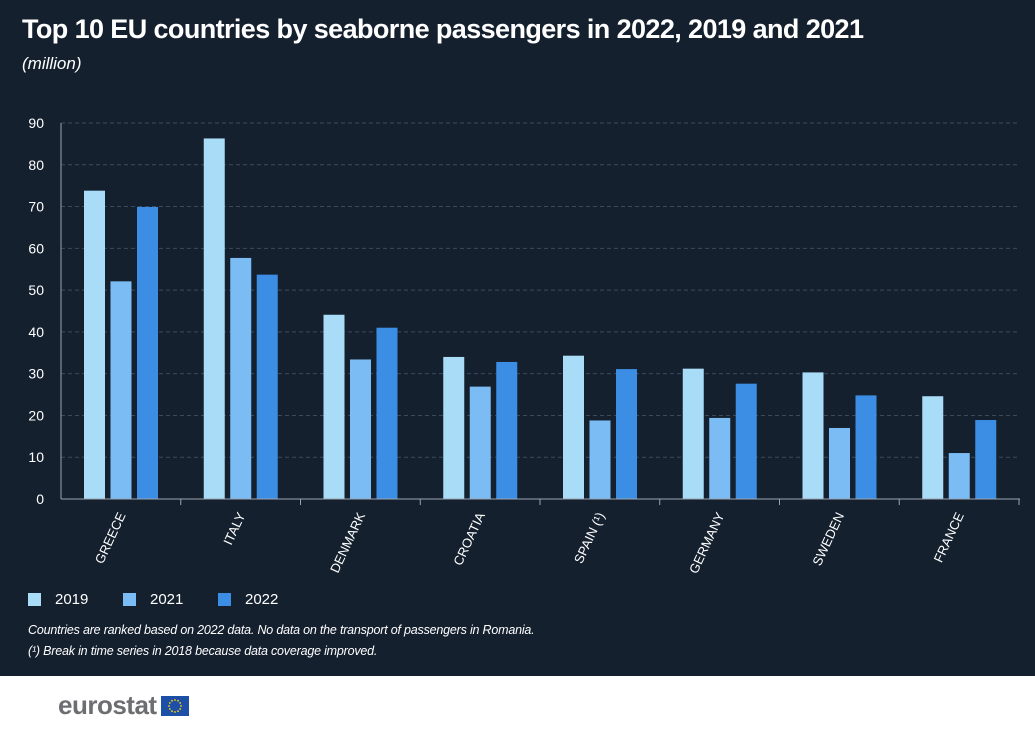 The height and width of the screenshot is (731, 1035). Describe the element at coordinates (347, 543) in the screenshot. I see `x-tick-label: DENMARK` at that location.